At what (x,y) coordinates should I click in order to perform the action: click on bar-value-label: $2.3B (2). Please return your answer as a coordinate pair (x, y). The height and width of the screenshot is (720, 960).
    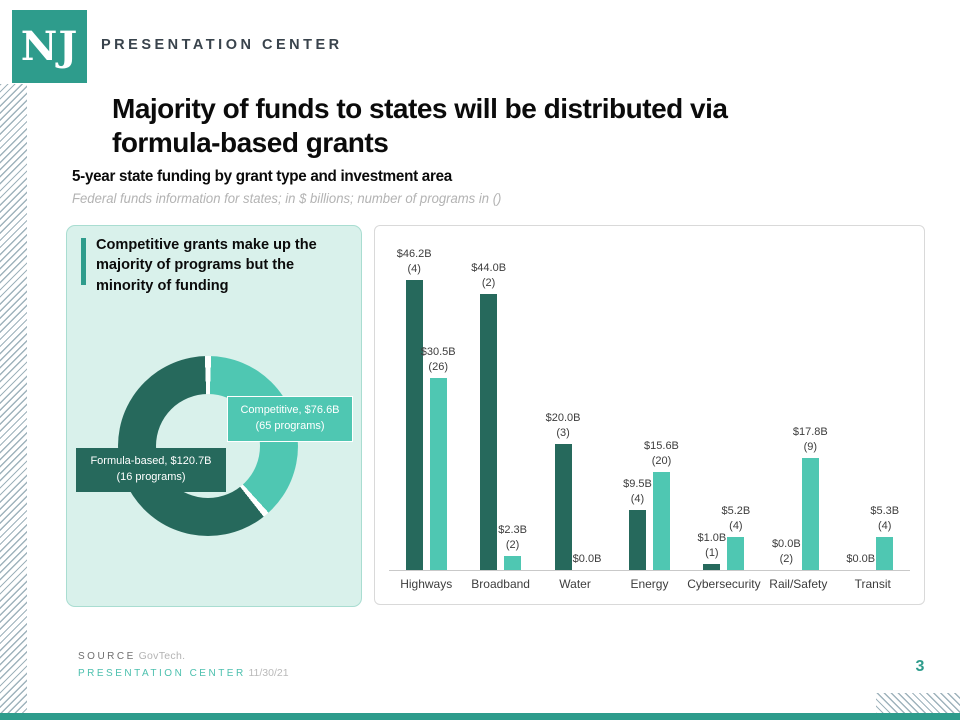
    Looking at the image, I should click on (512, 537).